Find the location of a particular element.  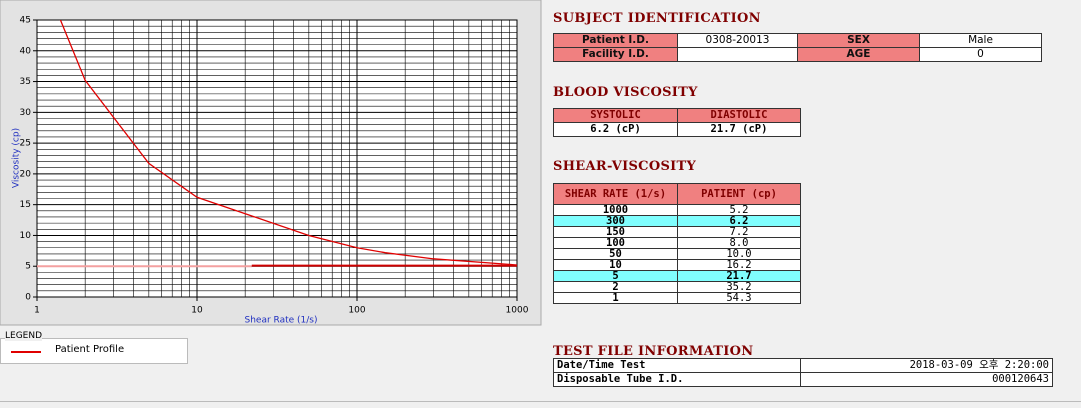

viscosity-value: 8.0 is located at coordinates (739, 243).